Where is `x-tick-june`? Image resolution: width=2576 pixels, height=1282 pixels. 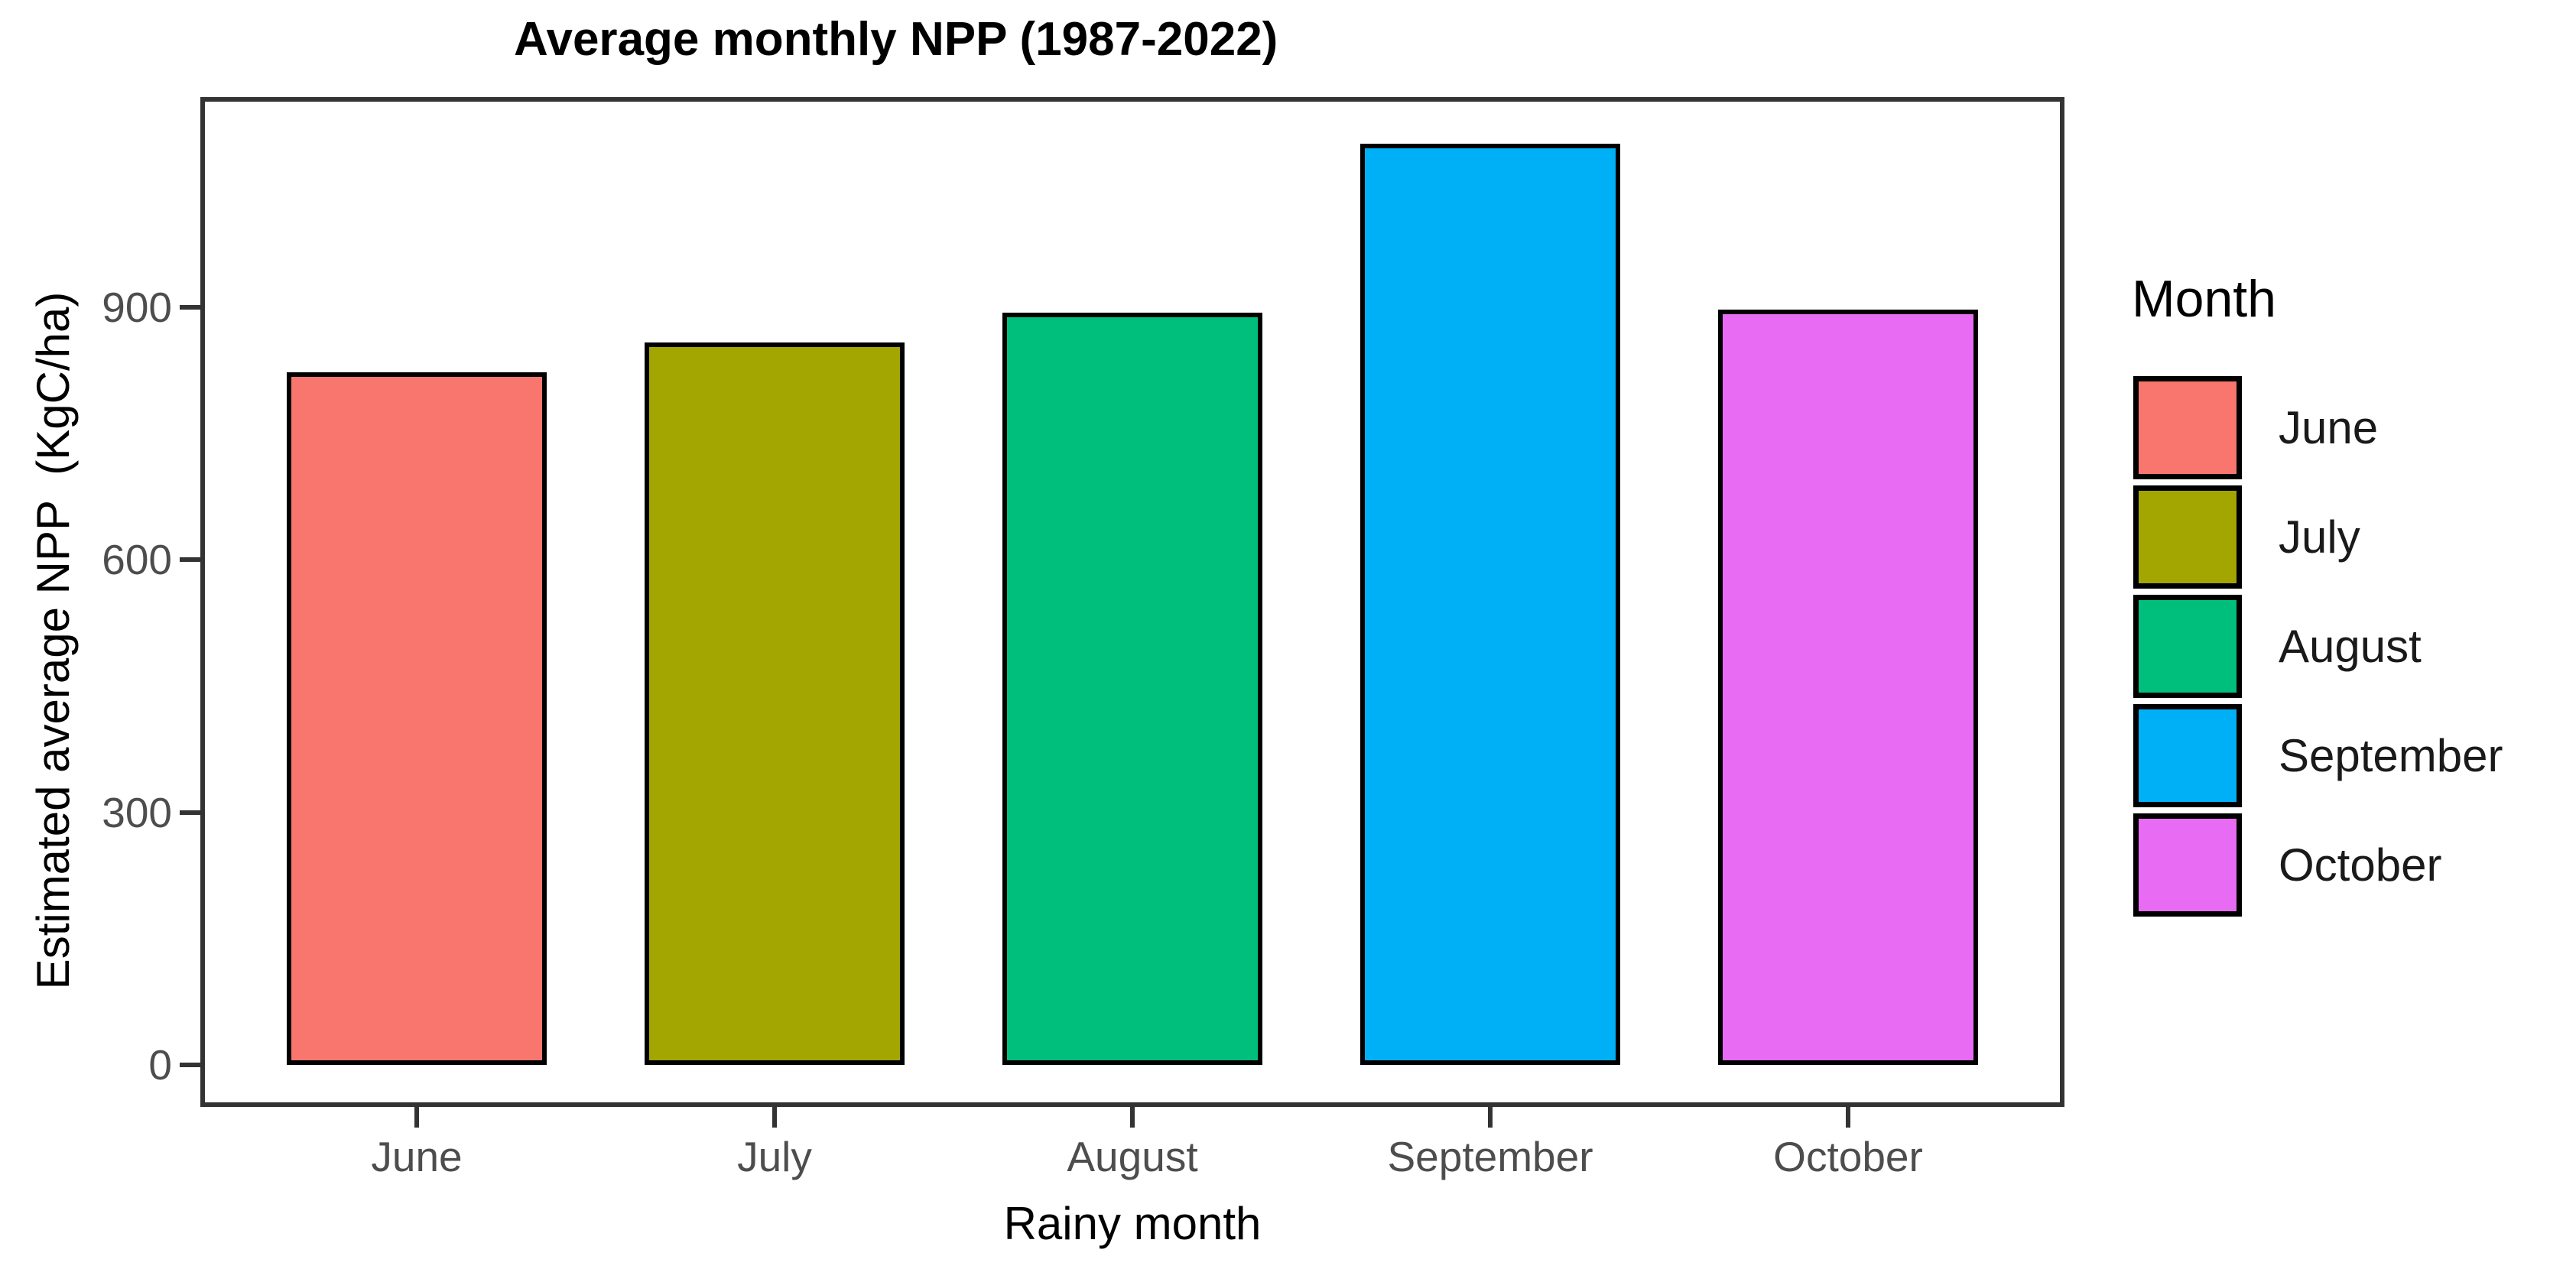 x-tick-june is located at coordinates (416, 1117).